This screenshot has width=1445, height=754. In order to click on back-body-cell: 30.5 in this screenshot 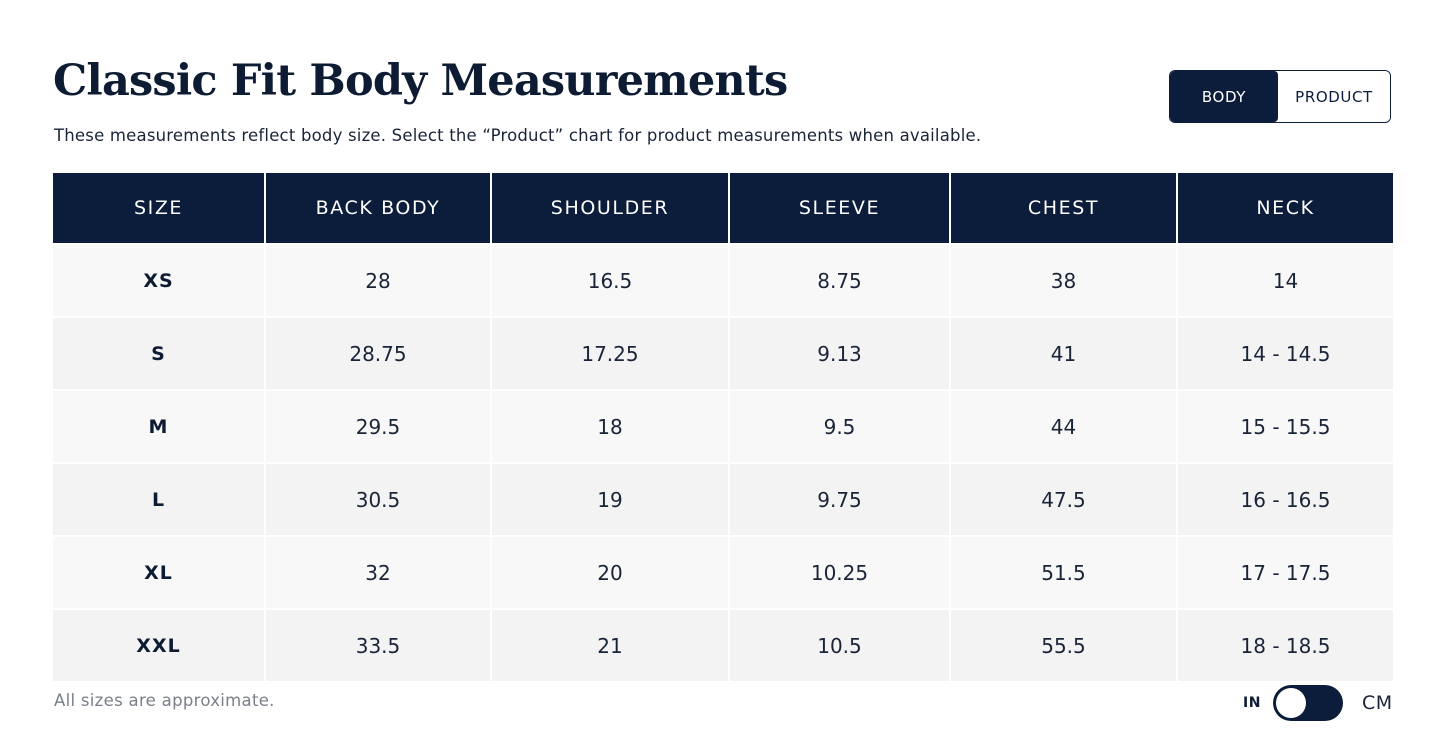, I will do `click(377, 499)`.